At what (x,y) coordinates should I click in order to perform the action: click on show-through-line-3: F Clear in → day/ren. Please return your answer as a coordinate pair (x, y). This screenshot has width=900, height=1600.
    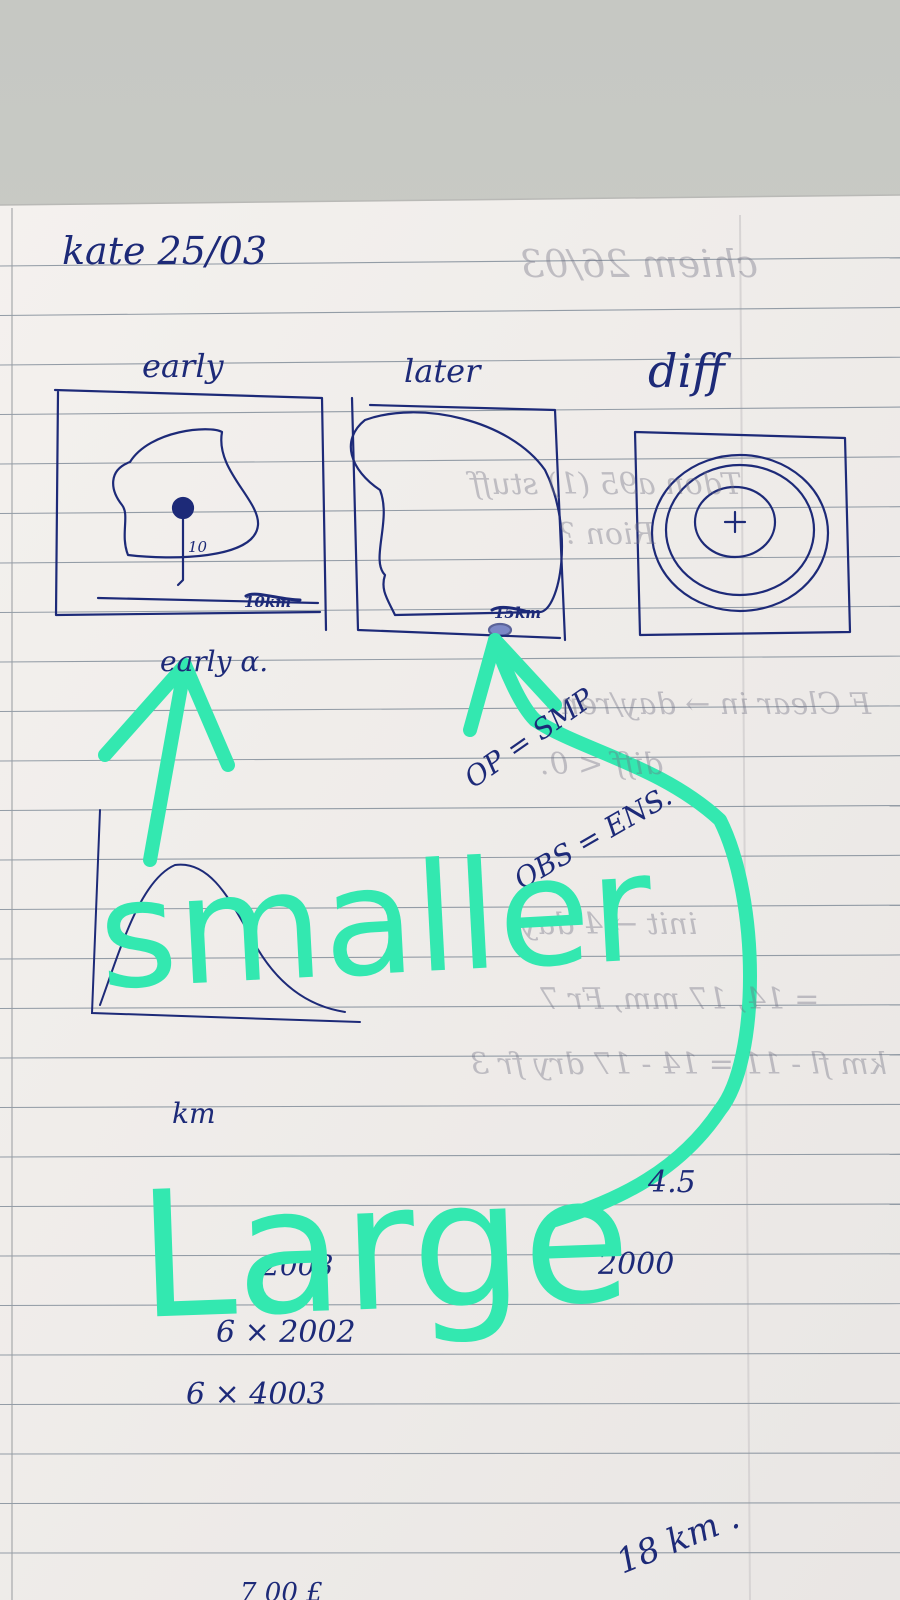
    Looking at the image, I should click on (716, 704).